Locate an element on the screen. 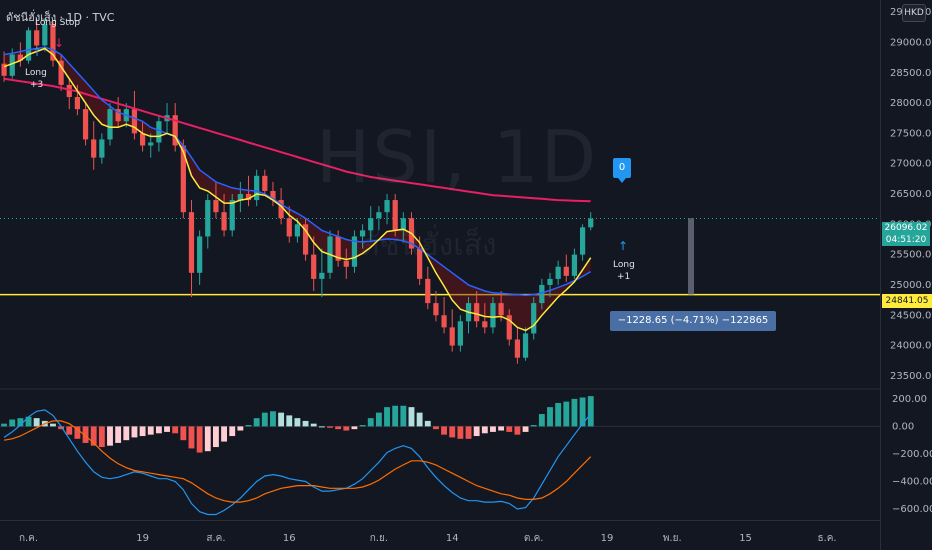  macd-signal-line is located at coordinates (297, 461).